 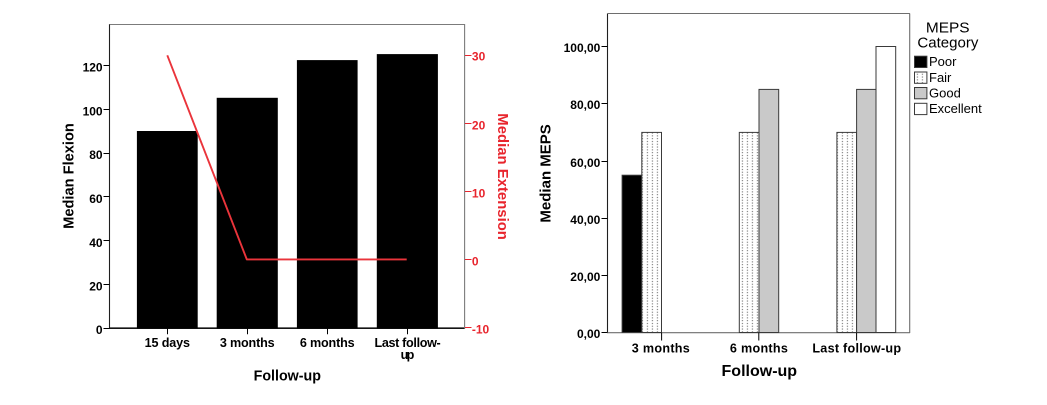 What do you see at coordinates (582, 48) in the screenshot?
I see `svg-text: 100,00` at bounding box center [582, 48].